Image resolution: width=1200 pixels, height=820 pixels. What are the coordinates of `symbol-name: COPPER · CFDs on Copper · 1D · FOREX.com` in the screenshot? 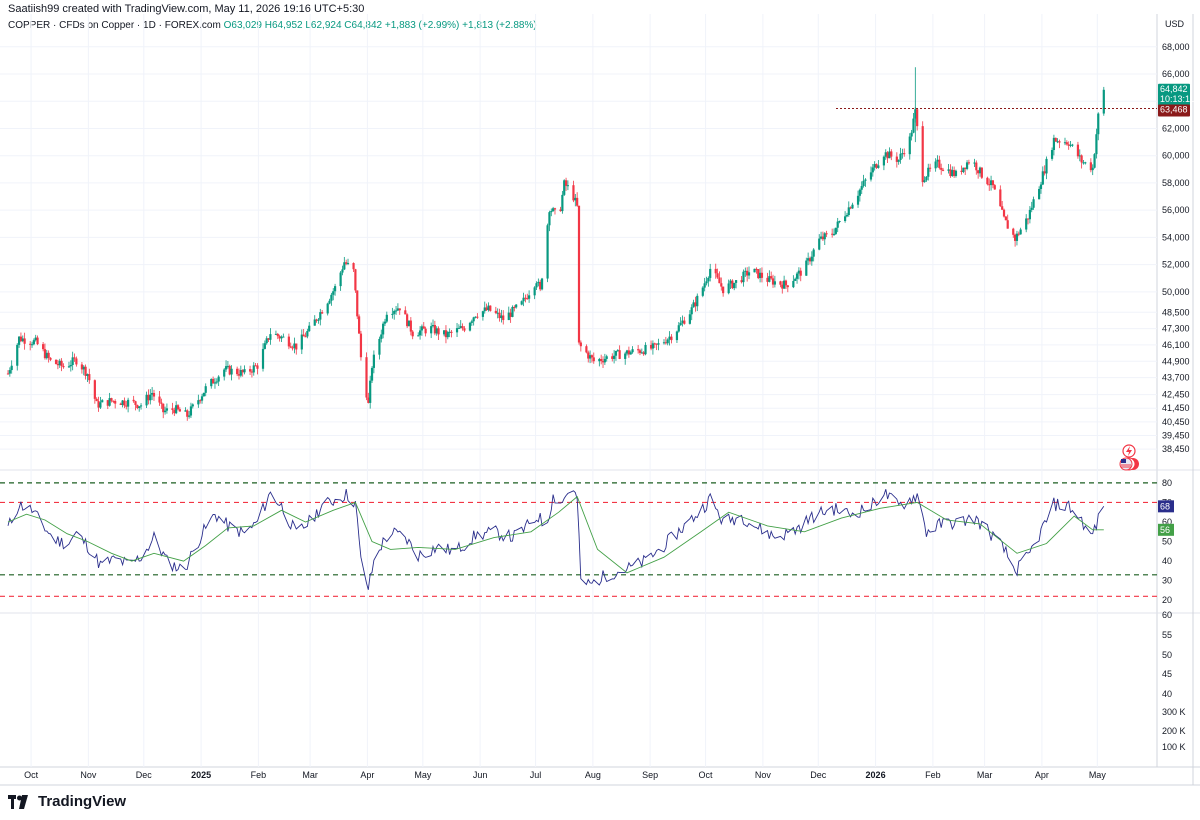 It's located at (114, 25).